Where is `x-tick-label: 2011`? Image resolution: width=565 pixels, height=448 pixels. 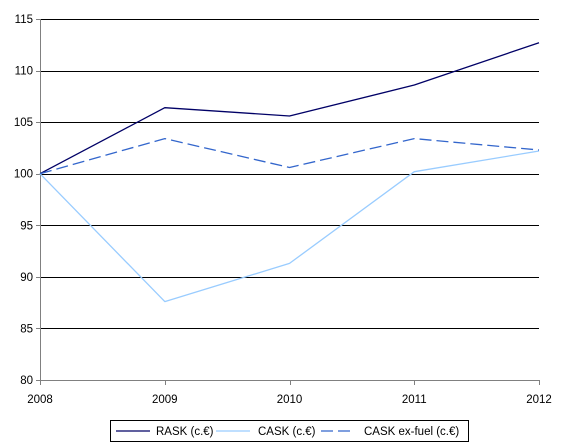 x-tick-label: 2011 is located at coordinates (414, 400).